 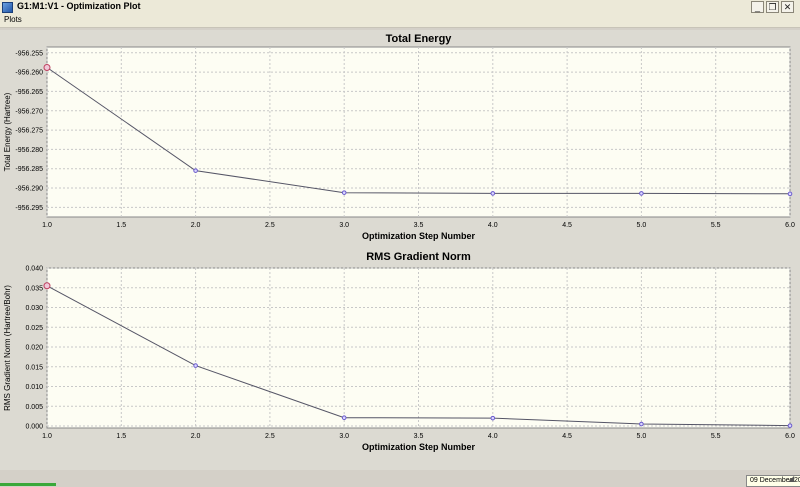 I want to click on chart1-xtick-label: 6.0, so click(x=790, y=225).